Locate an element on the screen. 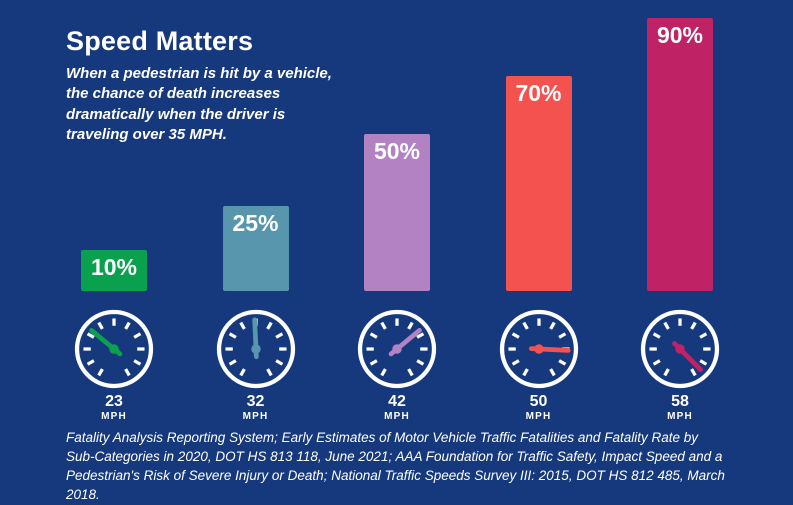  speed-value-label: 50 is located at coordinates (538, 401).